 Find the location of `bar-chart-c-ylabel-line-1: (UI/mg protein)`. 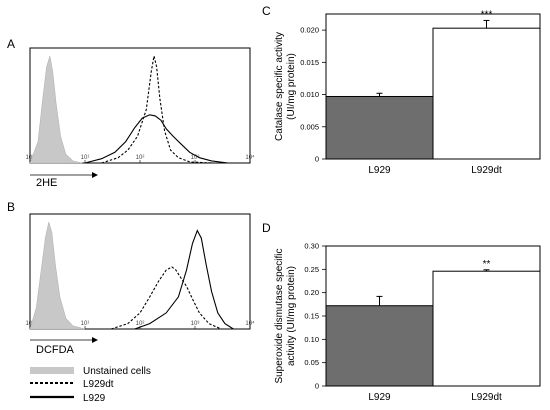

bar-chart-c-ylabel-line-1: (UI/mg protein) is located at coordinates (291, 86).